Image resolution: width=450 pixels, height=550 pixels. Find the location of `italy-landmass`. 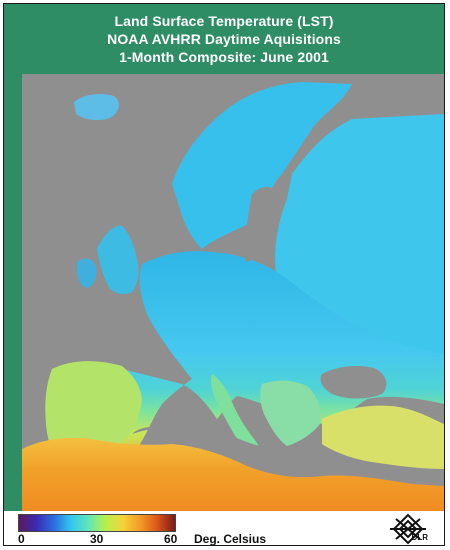

italy-landmass is located at coordinates (235, 416).